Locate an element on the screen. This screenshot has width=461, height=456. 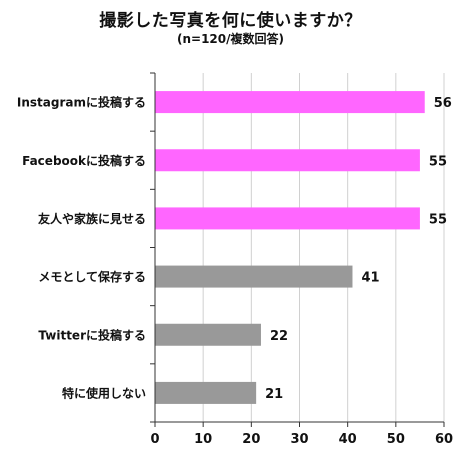
data-label: 21 is located at coordinates (274, 394).